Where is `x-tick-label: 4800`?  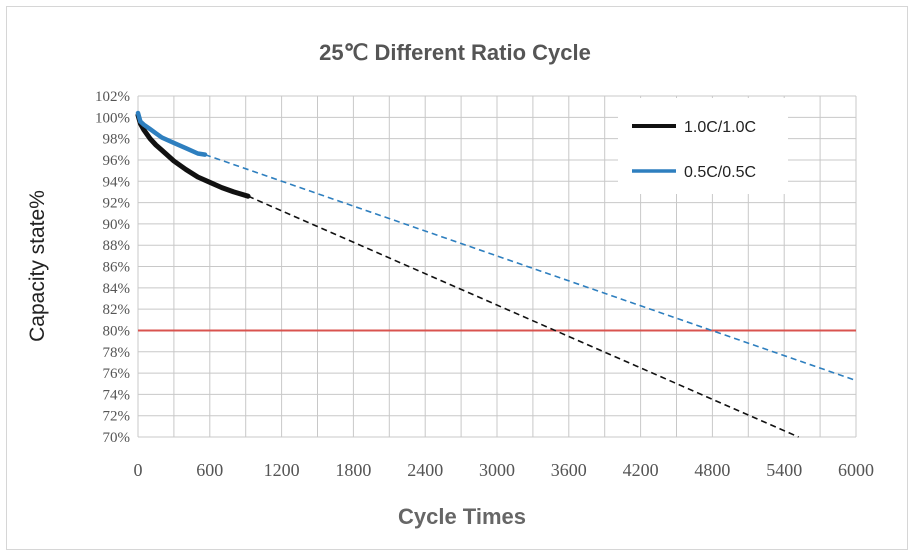
x-tick-label: 4800 is located at coordinates (712, 470).